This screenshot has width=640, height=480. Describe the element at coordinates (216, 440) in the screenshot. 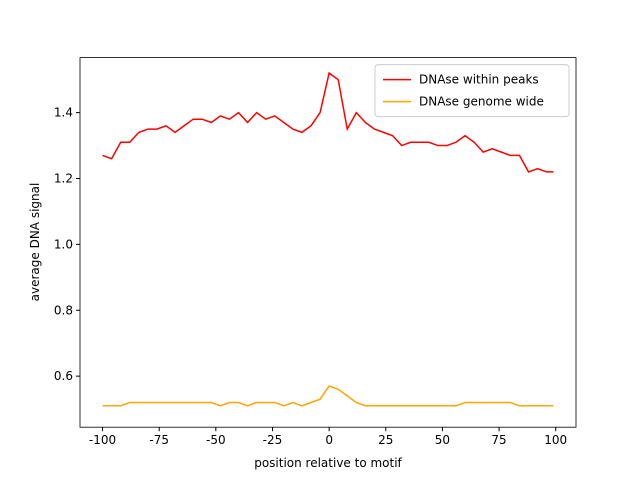

I see `x-tick-label: -50` at that location.